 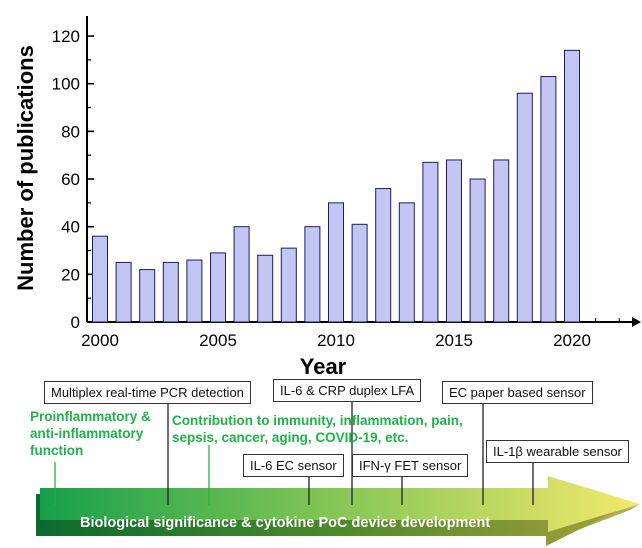 I want to click on bar-2004, so click(x=194, y=291).